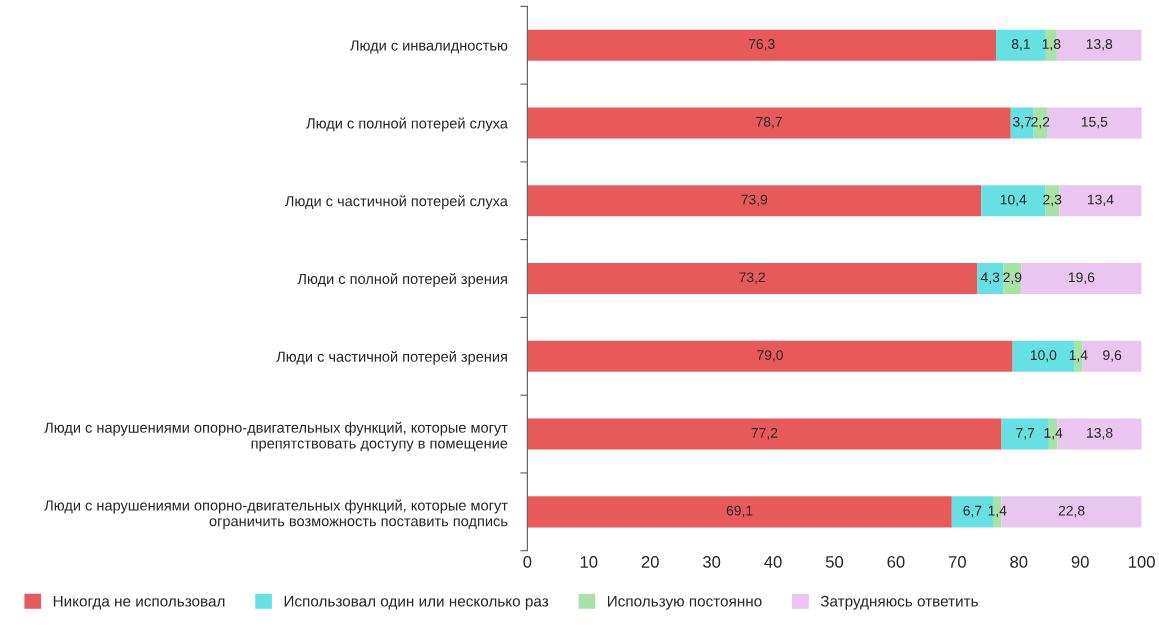  I want to click on data-label: 79,0, so click(770, 356).